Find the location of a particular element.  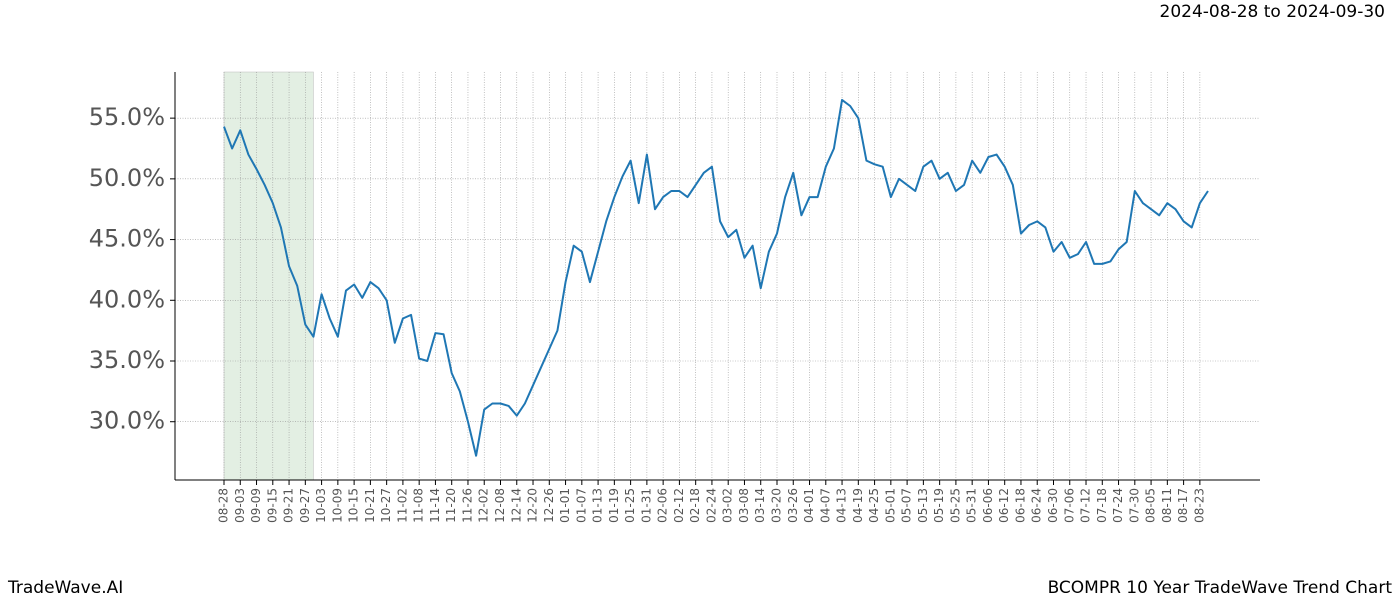

x-tick-label: 07-12 is located at coordinates (1086, 505).